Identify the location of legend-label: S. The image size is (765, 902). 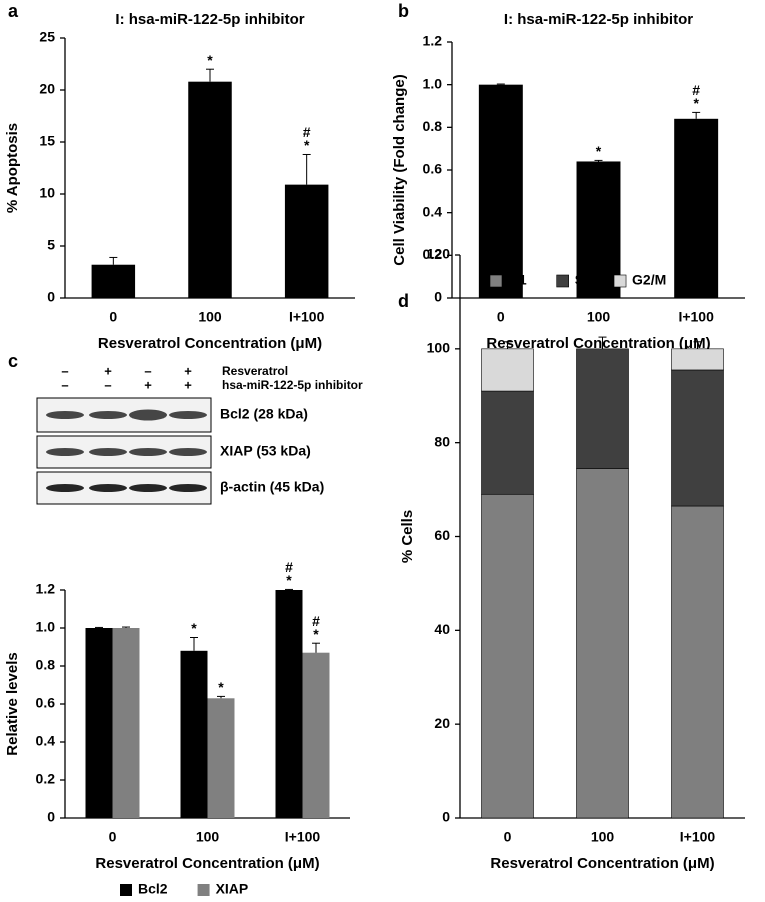
(579, 280).